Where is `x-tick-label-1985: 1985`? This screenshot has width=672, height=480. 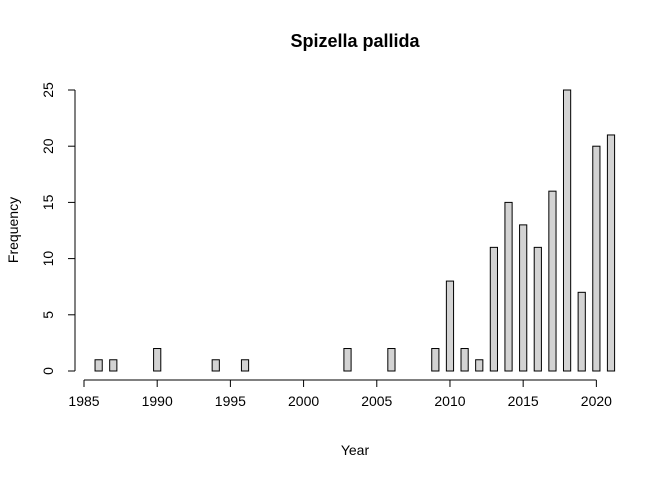 x-tick-label-1985: 1985 is located at coordinates (83, 401).